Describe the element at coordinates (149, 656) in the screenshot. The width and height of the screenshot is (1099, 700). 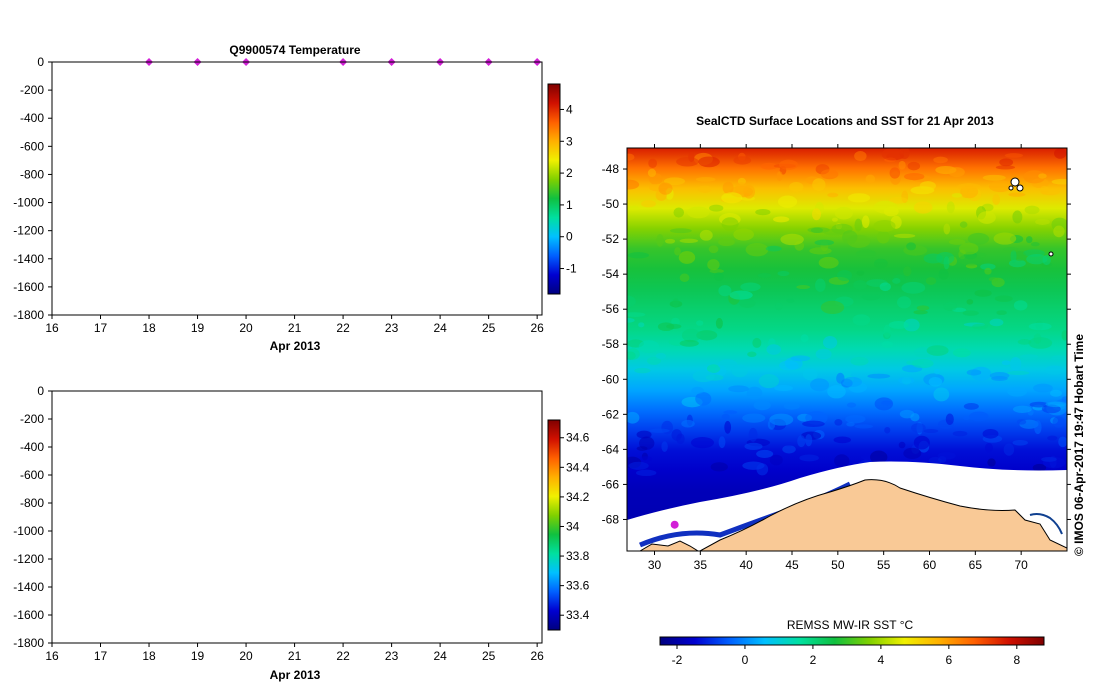
I see `x-tick-label: 18` at that location.